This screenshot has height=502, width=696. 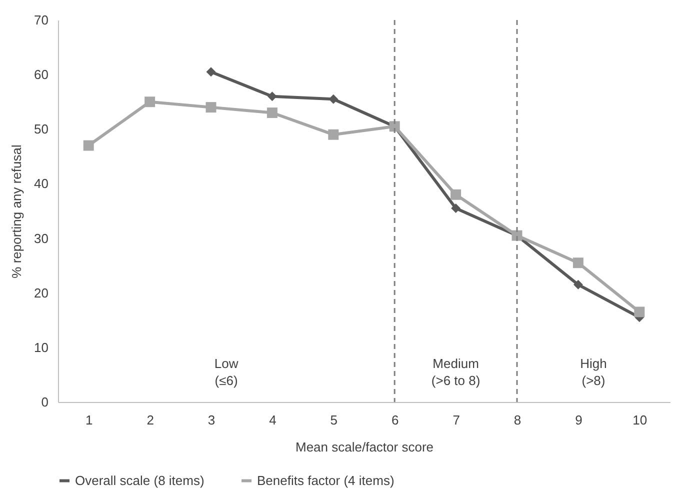 I want to click on y-tick-label: 50, so click(x=41, y=129).